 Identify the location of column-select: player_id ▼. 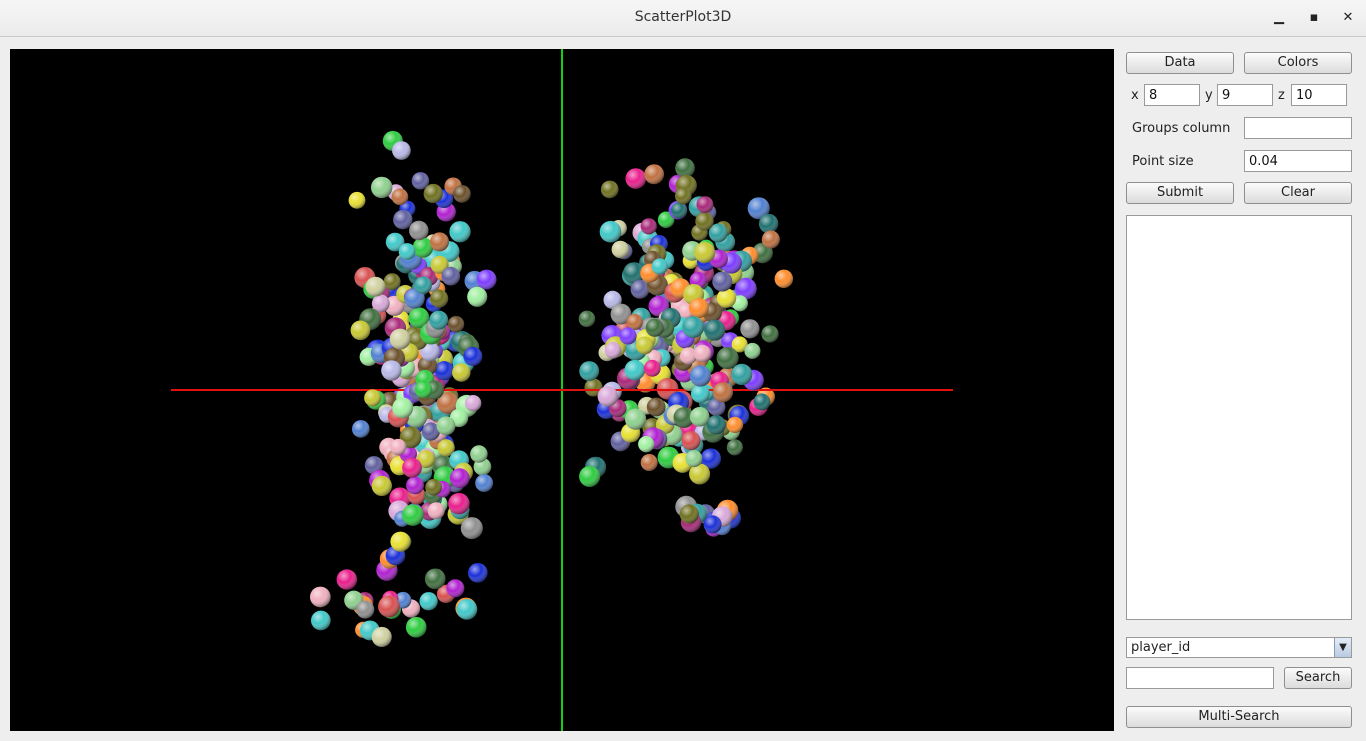
(1239, 647).